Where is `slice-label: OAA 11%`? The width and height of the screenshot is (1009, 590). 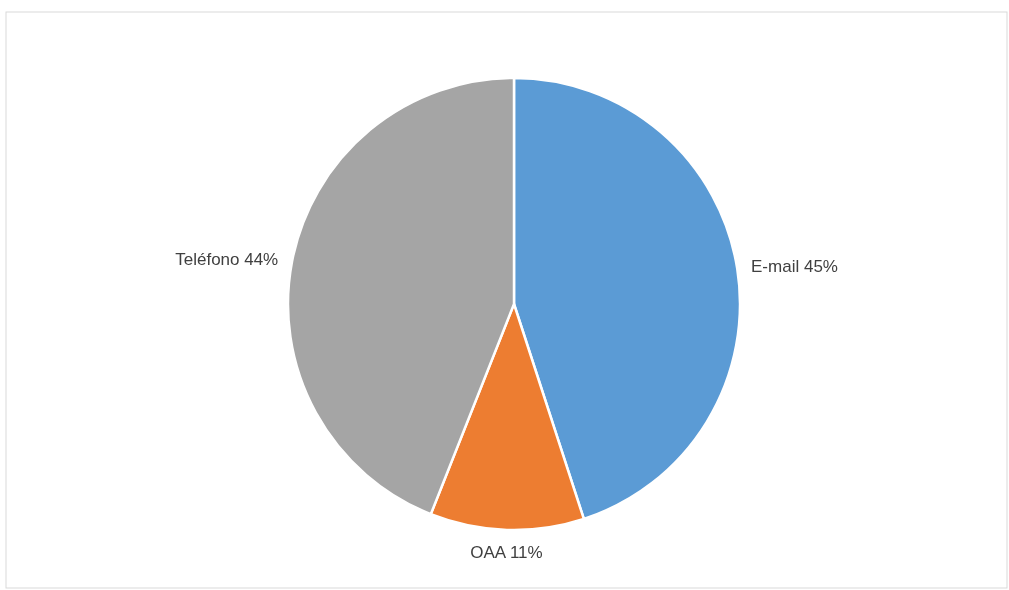 slice-label: OAA 11% is located at coordinates (506, 552).